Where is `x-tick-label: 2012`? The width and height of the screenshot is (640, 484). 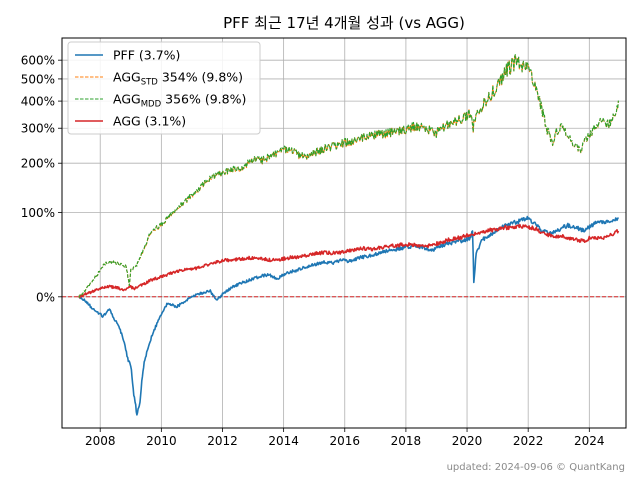
x-tick-label: 2012 is located at coordinates (222, 441).